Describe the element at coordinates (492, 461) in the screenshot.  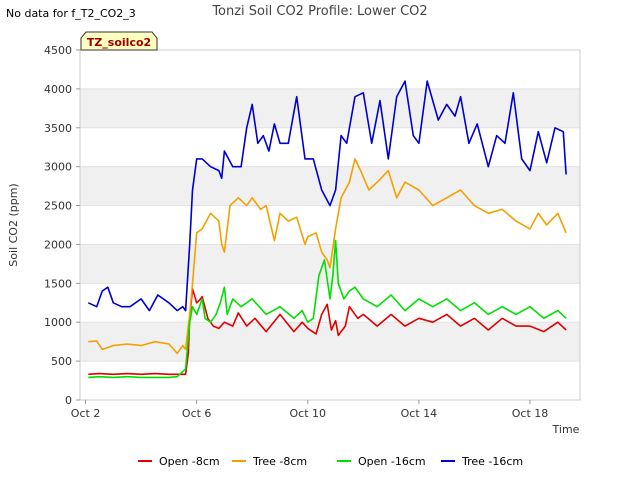
I see `legend-label: Tree -16cm` at that location.